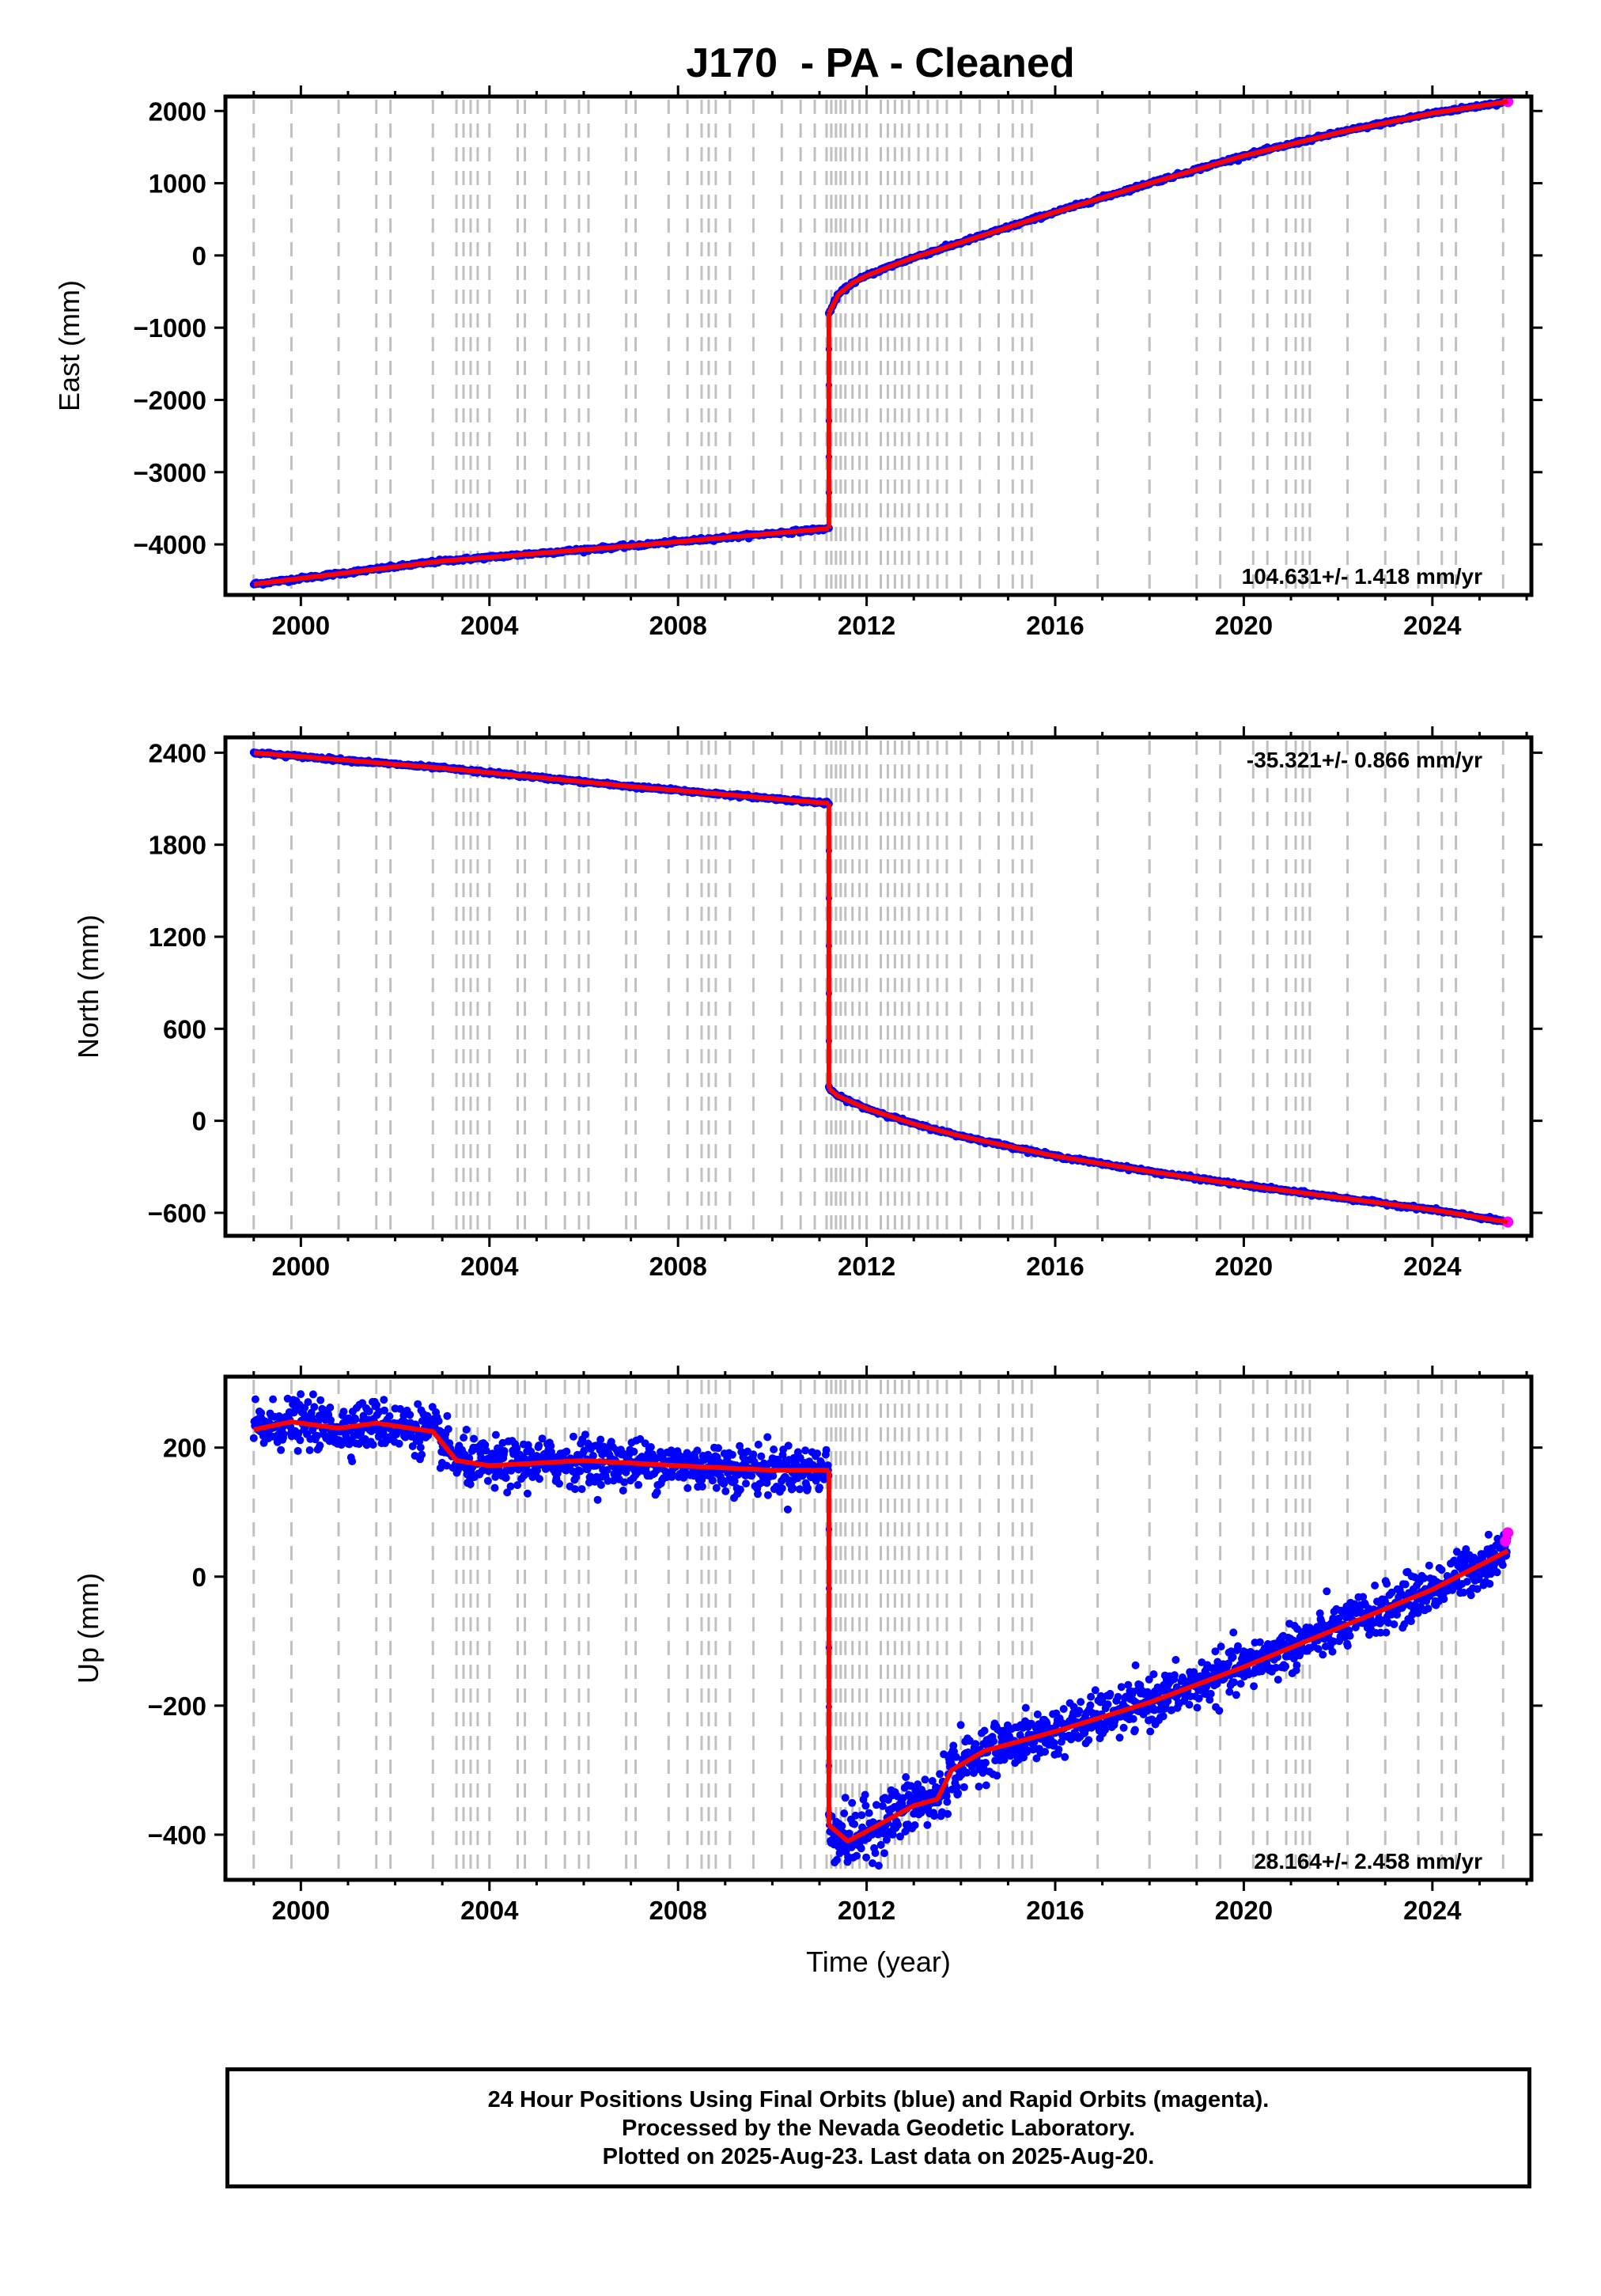 Image resolution: width=1601 pixels, height=2296 pixels. Describe the element at coordinates (177, 111) in the screenshot. I see `east-y-tick-label: 2000` at that location.